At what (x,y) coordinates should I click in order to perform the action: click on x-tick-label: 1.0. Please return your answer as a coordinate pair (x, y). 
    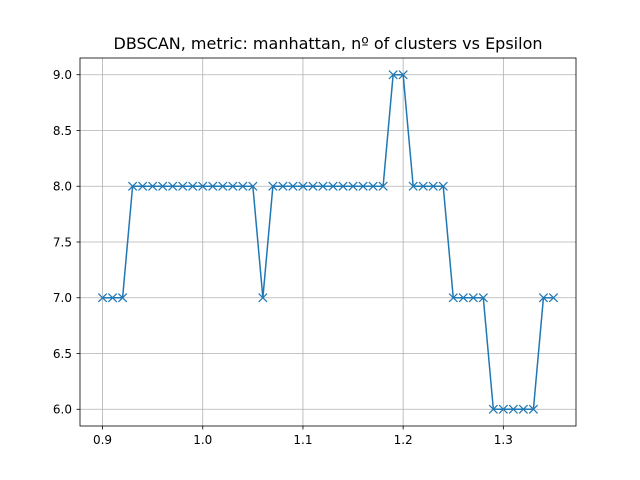
    Looking at the image, I should click on (202, 440).